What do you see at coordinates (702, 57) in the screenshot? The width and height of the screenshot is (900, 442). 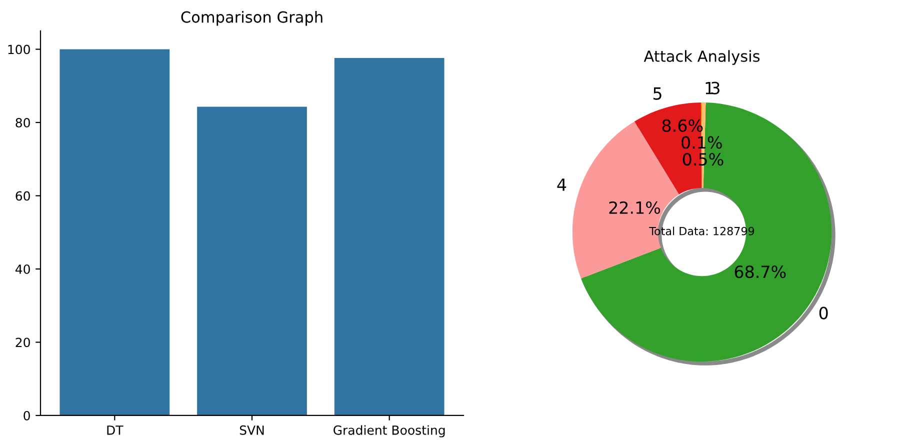 I see `chart-title: Attack Analysis` at bounding box center [702, 57].